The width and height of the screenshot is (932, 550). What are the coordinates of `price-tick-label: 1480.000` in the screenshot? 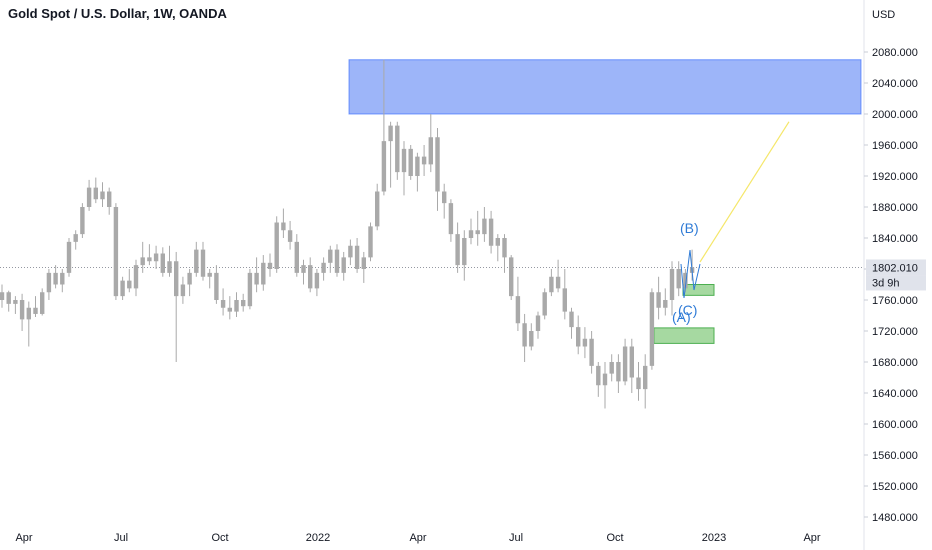 It's located at (895, 518).